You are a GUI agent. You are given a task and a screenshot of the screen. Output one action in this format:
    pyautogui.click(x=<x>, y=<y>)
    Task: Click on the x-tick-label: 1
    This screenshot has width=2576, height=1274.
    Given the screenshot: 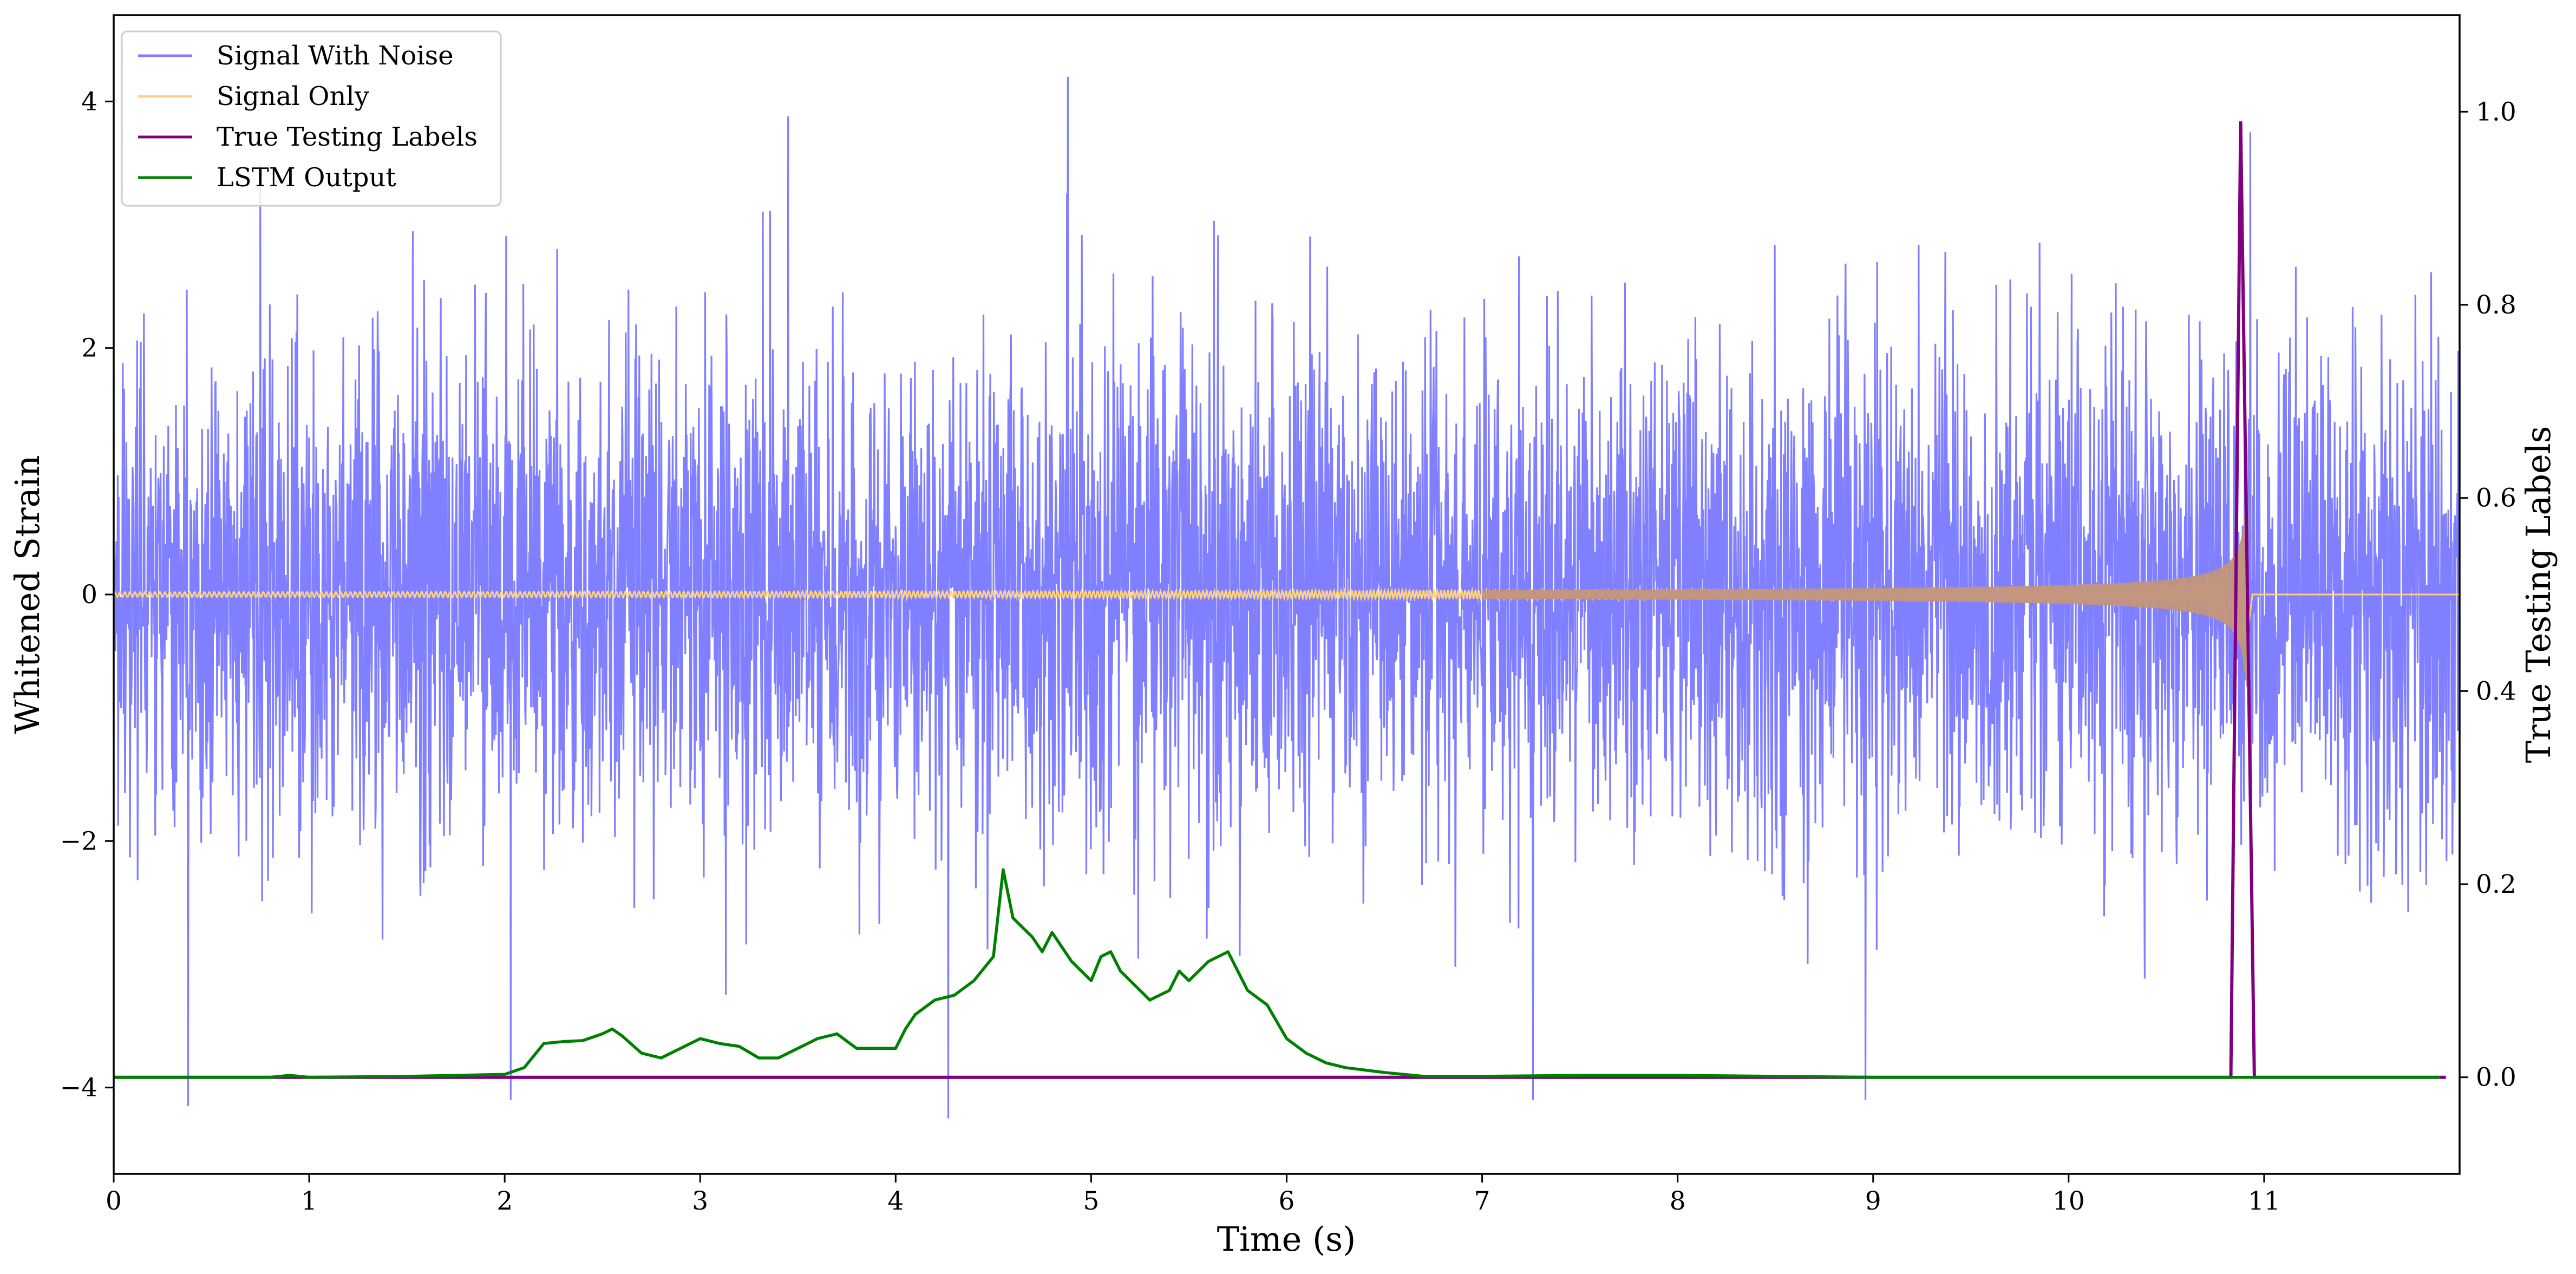 What is the action you would take?
    pyautogui.click(x=309, y=1201)
    